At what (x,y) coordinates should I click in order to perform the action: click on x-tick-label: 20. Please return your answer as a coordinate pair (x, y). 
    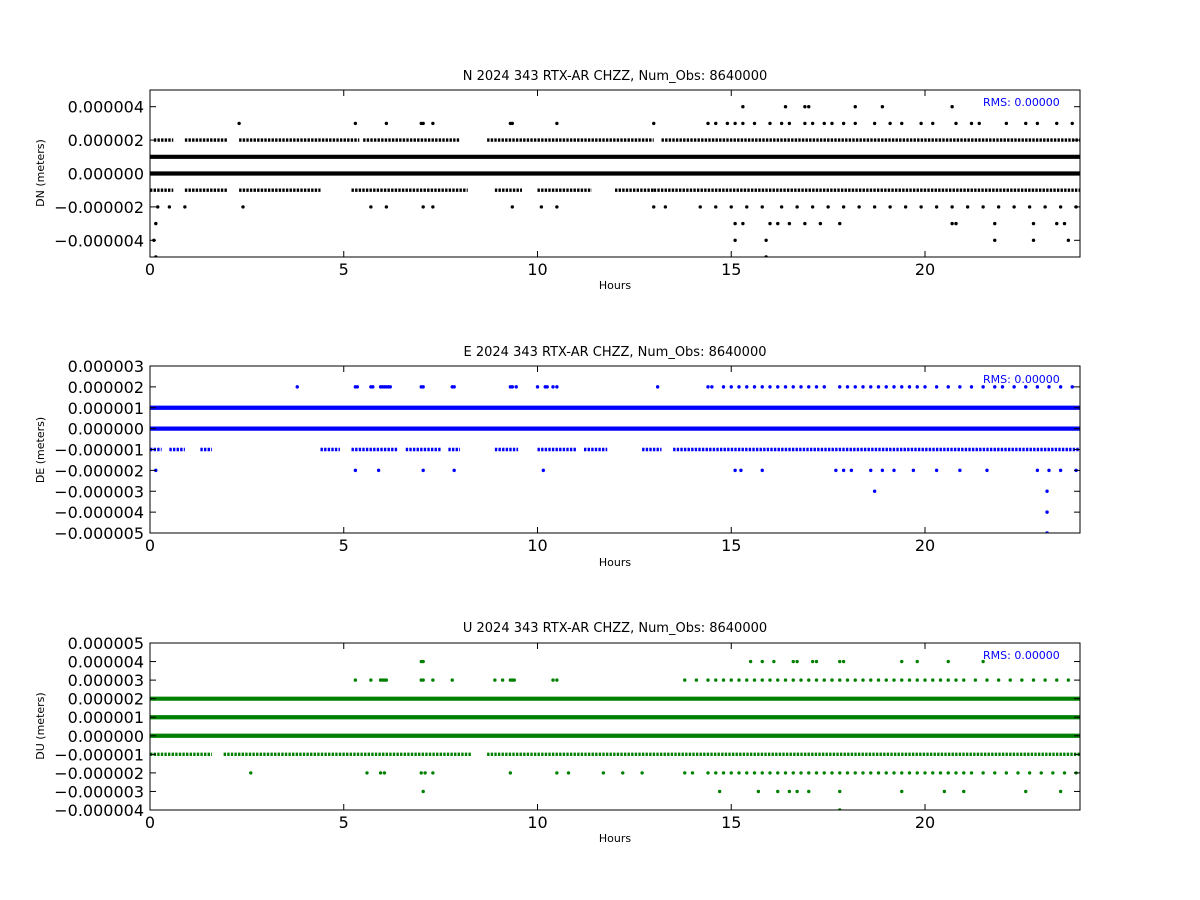
    Looking at the image, I should click on (925, 545).